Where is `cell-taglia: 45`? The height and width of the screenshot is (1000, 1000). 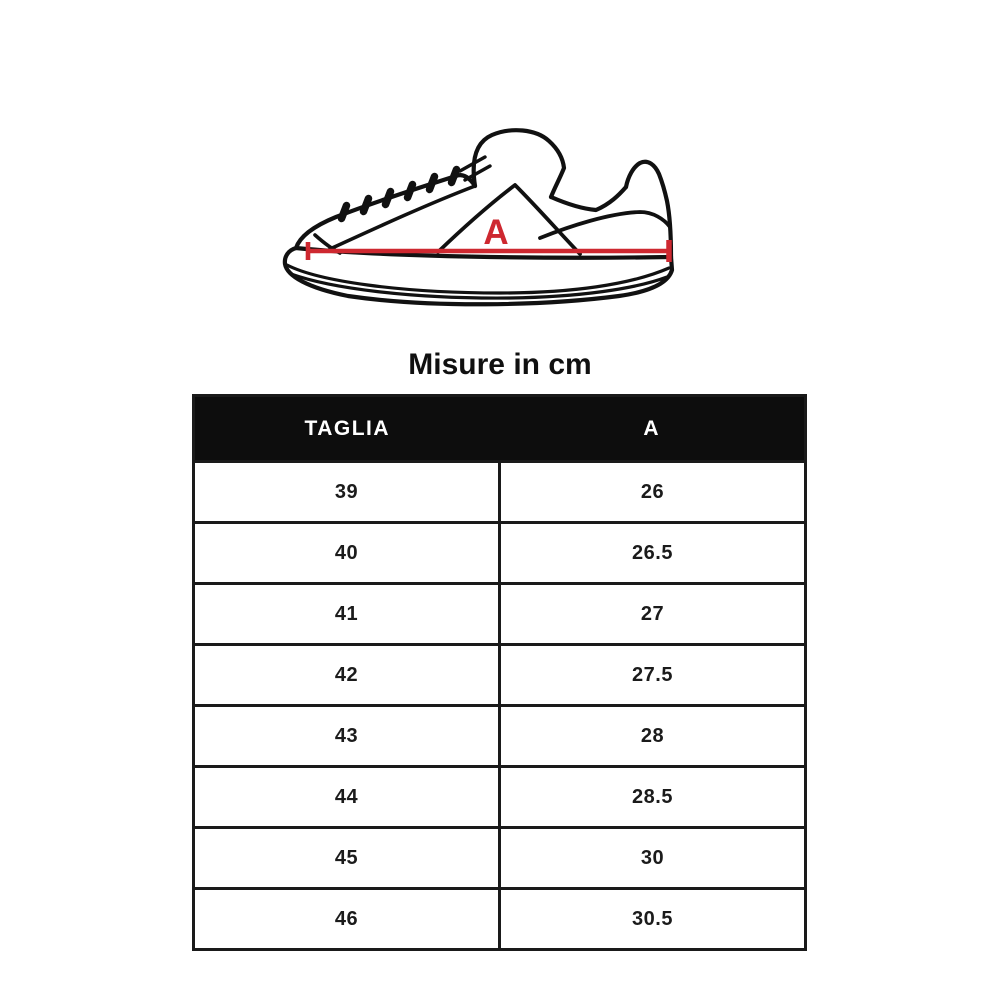
cell-taglia: 45 is located at coordinates (346, 857).